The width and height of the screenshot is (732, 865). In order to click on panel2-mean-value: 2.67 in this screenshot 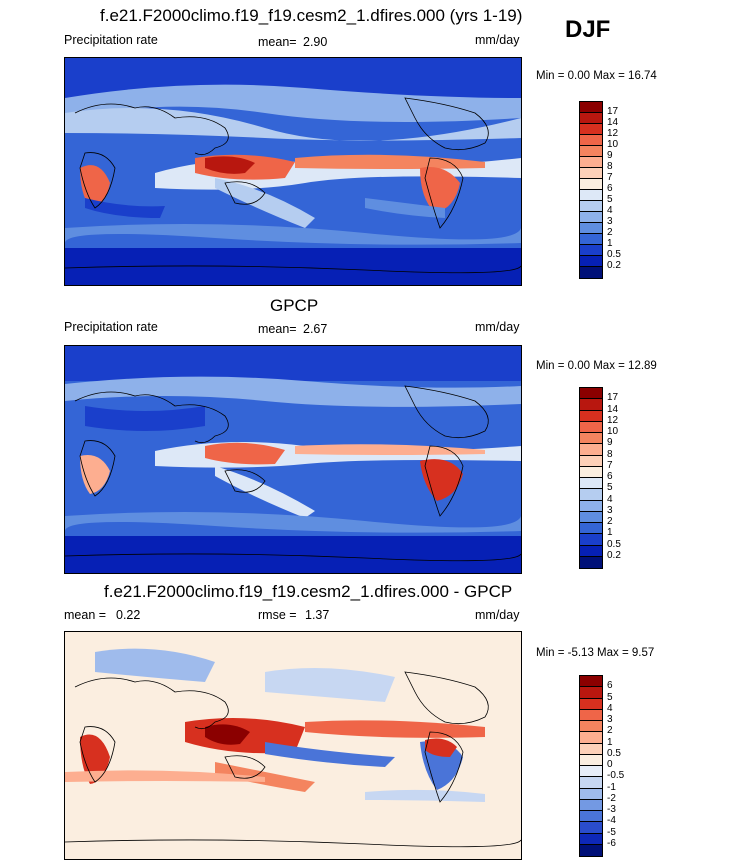, I will do `click(315, 329)`.